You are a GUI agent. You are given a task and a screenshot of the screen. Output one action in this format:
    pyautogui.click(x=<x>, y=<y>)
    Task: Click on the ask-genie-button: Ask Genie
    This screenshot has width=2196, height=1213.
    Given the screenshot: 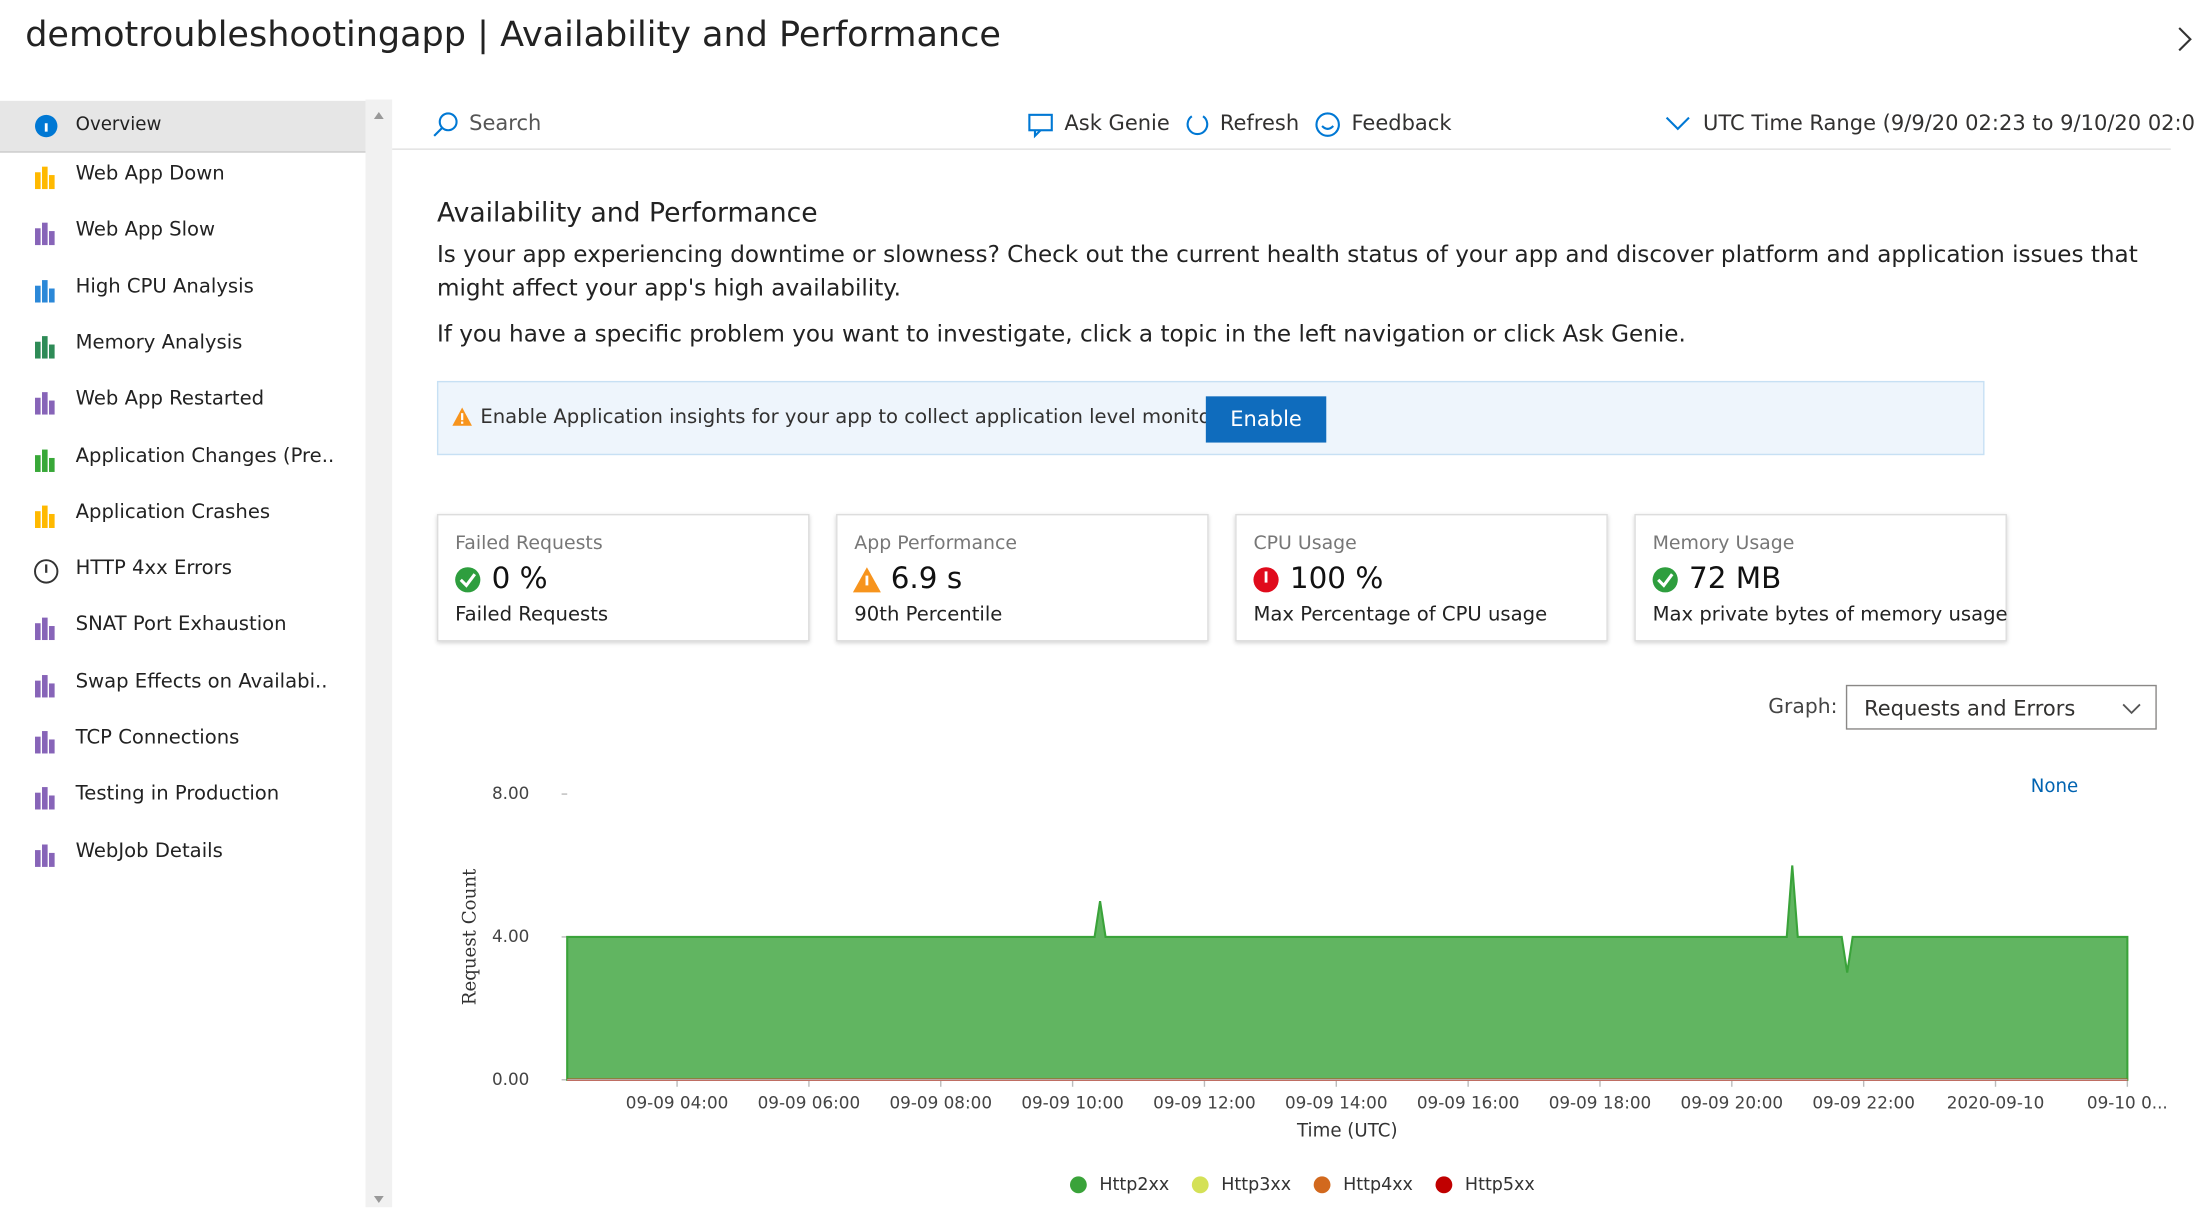 What is the action you would take?
    pyautogui.click(x=1117, y=123)
    